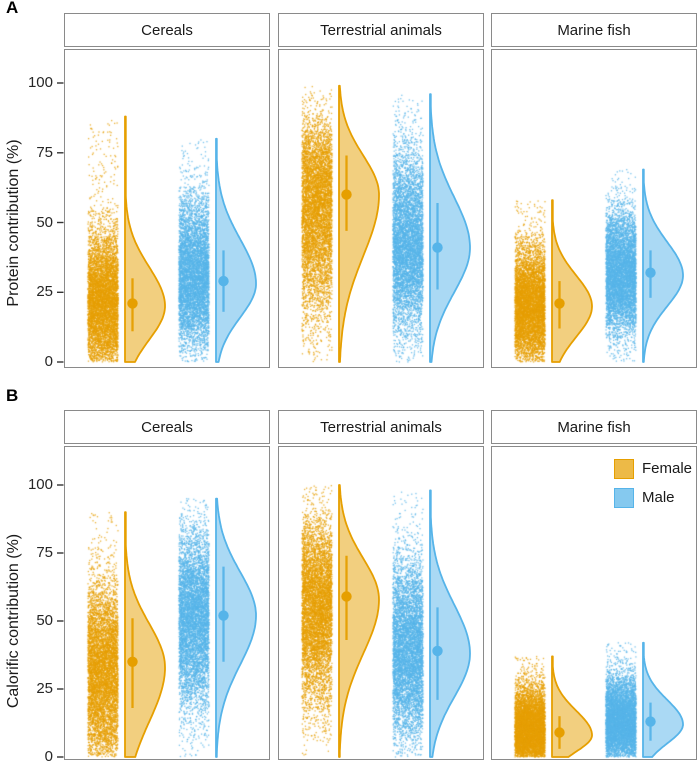 The height and width of the screenshot is (769, 700). I want to click on facet-strip-a-cereals: Cereals, so click(167, 30).